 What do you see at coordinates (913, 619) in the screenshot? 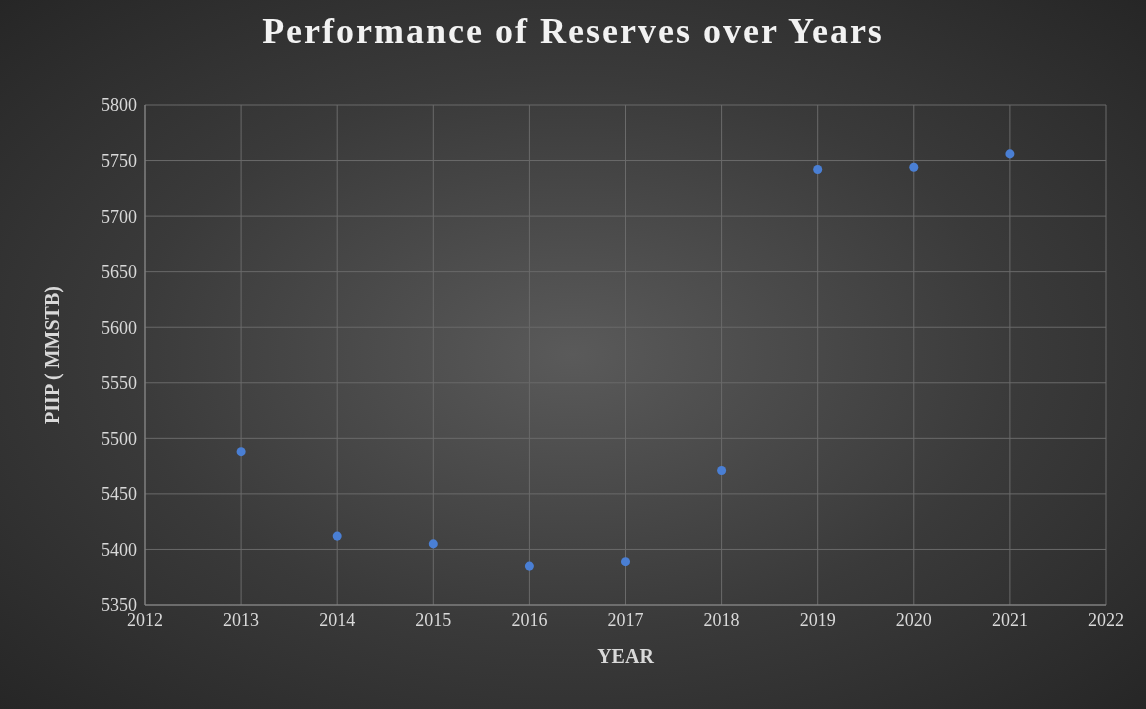
I see `x-tick-label: 2020` at bounding box center [913, 619].